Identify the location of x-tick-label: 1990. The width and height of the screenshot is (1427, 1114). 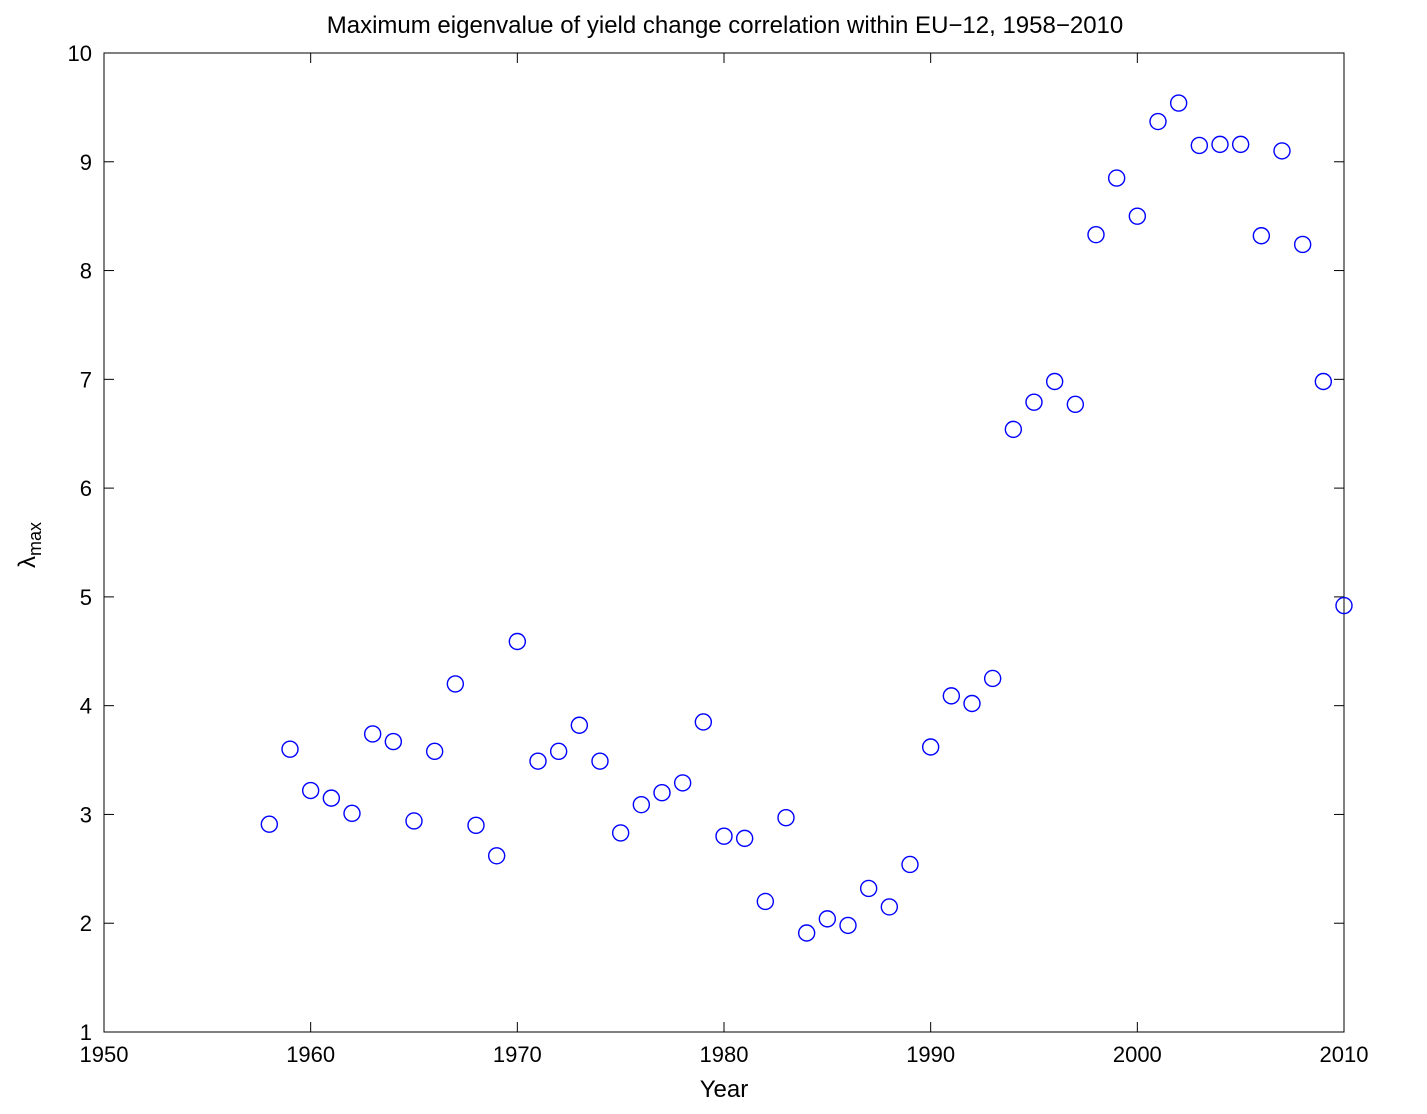
(930, 1054).